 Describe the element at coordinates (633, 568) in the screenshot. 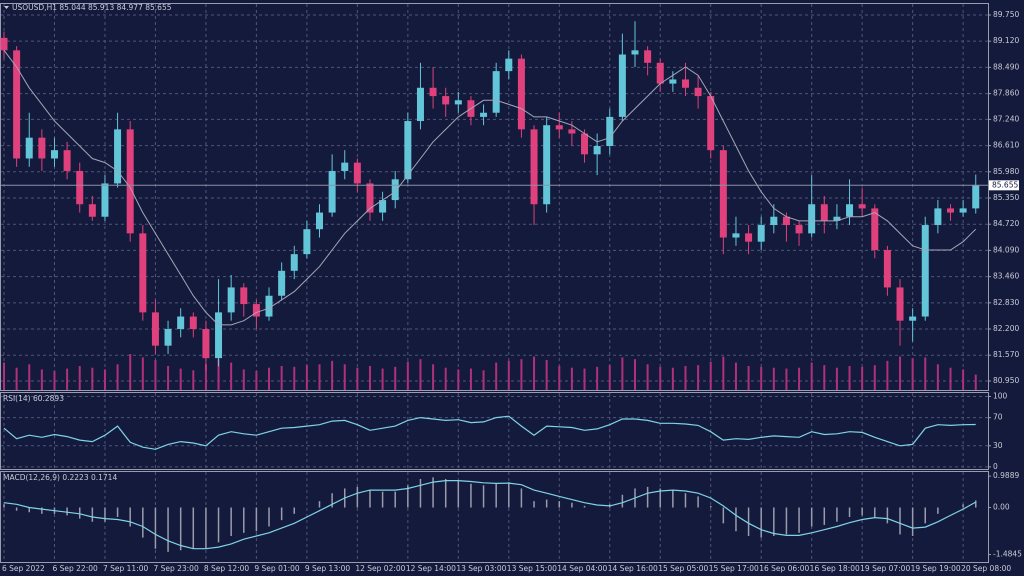

I see `x-tick-label: 14 Sep 16:00` at that location.